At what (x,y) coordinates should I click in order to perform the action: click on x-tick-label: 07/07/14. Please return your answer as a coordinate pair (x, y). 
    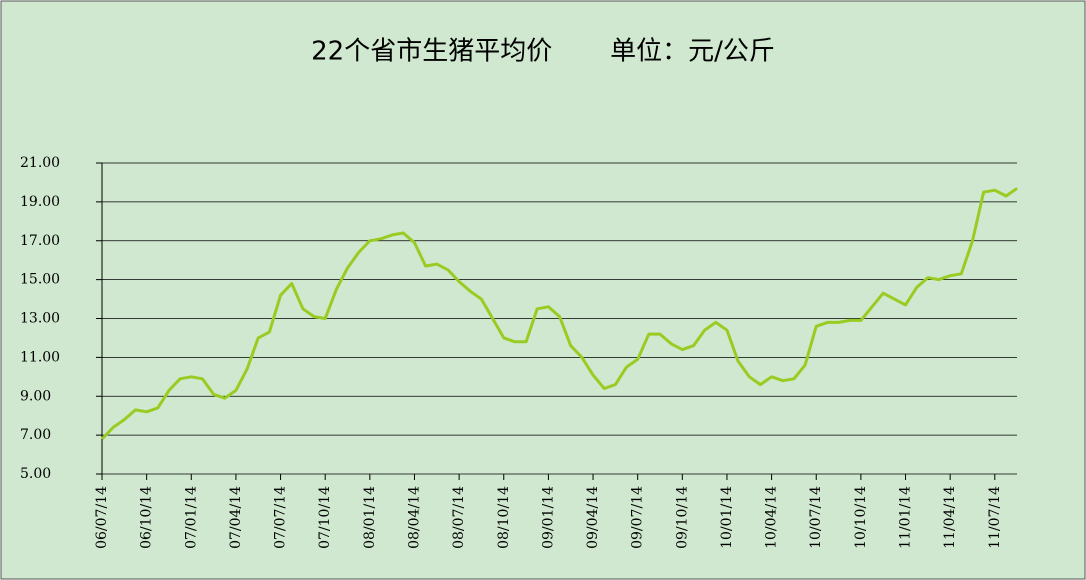
    Looking at the image, I should click on (281, 517).